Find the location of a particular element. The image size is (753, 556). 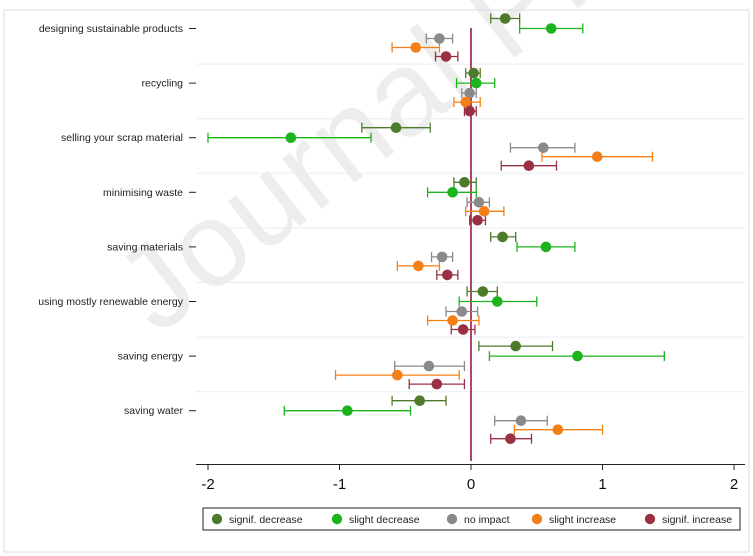

category-label: using mostly renewable energy is located at coordinates (110, 302).